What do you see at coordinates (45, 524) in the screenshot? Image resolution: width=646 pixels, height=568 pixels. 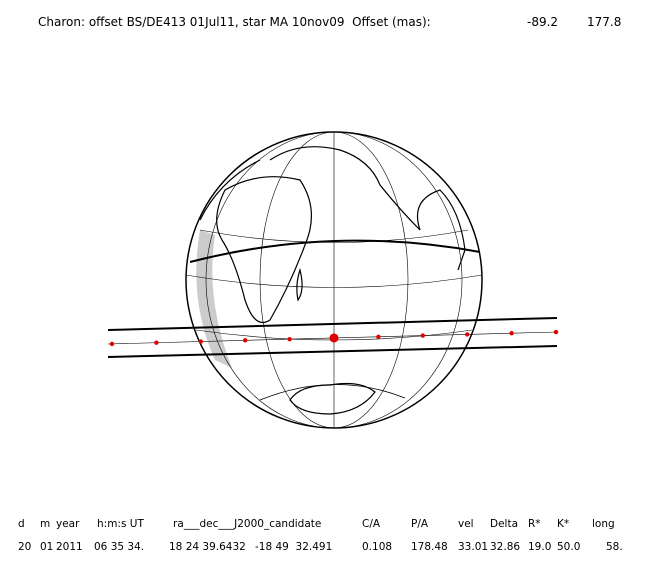 I see `column-header: m` at bounding box center [45, 524].